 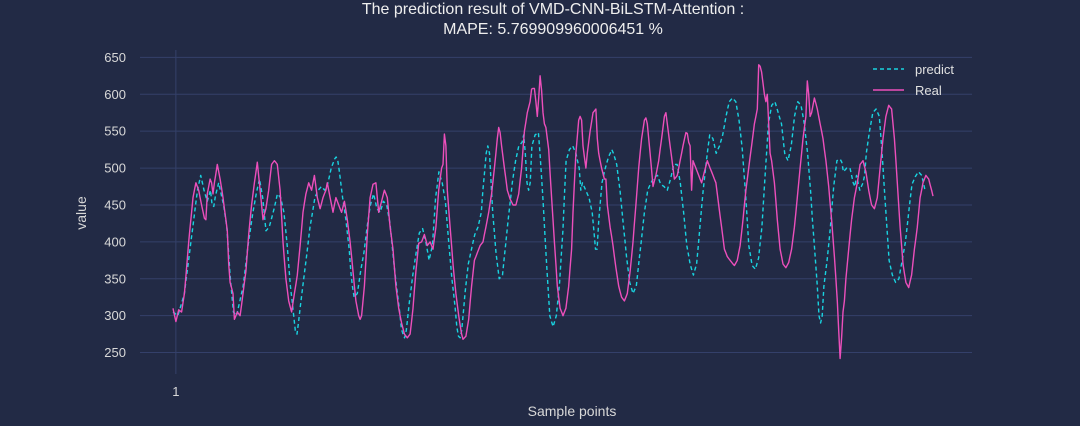 I want to click on y-tick-label-450: 450, so click(x=115, y=204).